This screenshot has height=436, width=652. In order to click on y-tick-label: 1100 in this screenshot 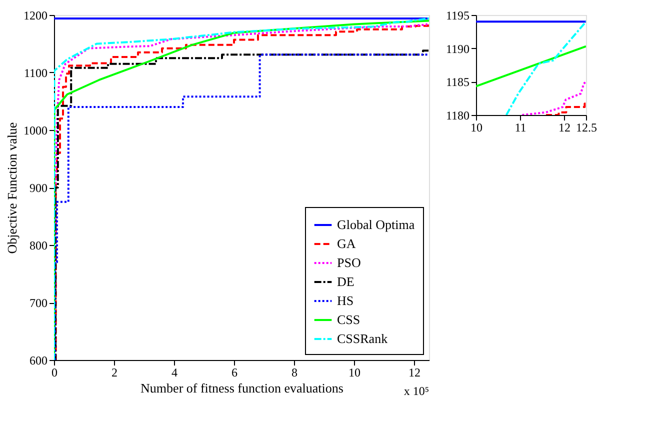, I will do `click(36, 73)`.